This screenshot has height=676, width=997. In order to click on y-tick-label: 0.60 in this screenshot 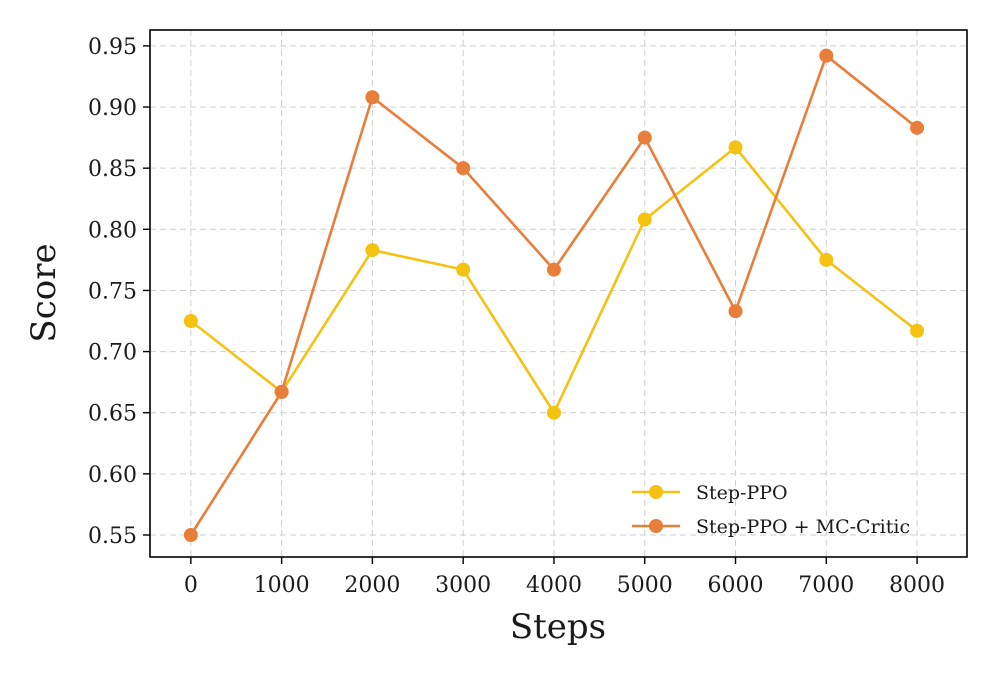, I will do `click(112, 475)`.